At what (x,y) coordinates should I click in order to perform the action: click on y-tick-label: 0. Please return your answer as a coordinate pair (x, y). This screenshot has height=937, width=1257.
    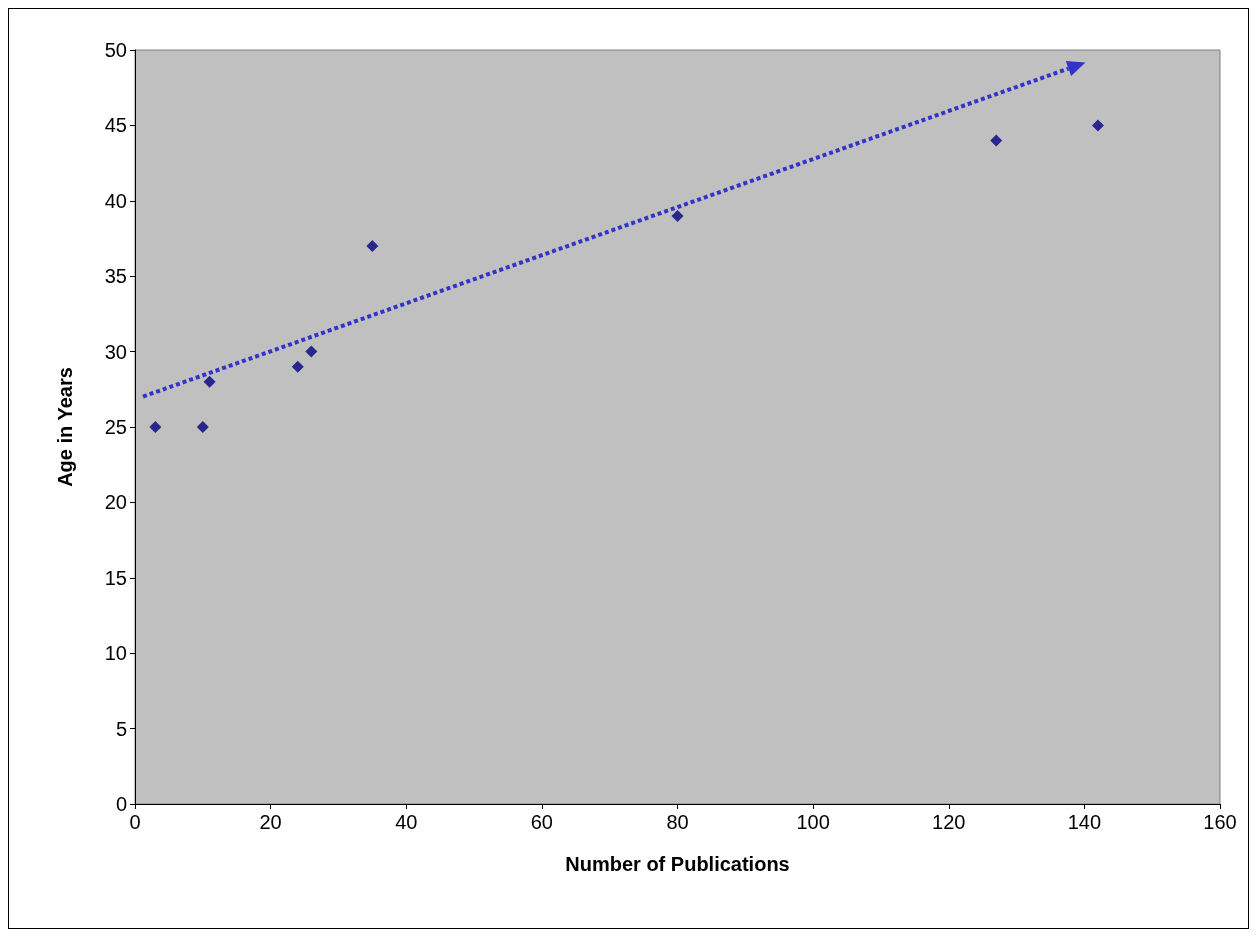
    Looking at the image, I should click on (121, 804).